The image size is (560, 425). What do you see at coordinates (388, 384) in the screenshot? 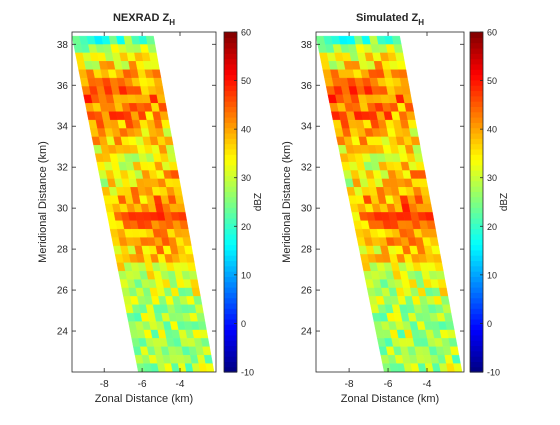
I see `x-tick-label: -6` at bounding box center [388, 384].